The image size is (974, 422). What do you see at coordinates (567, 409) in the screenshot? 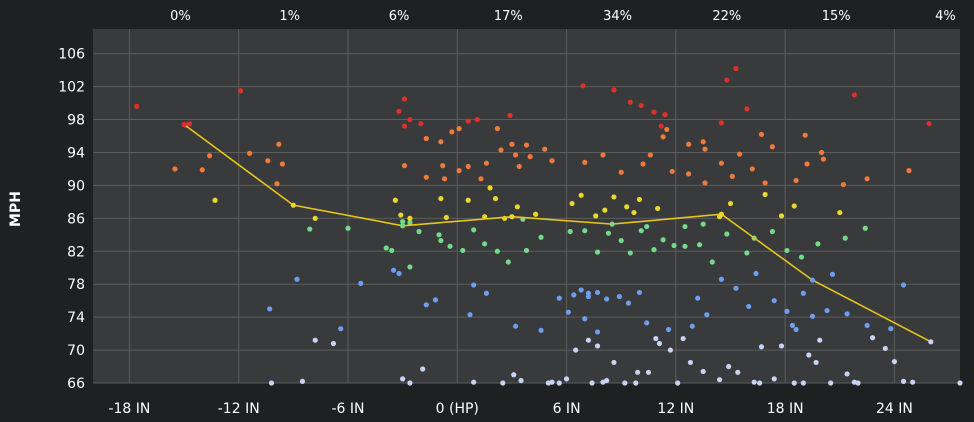
I see `x-tick-label: 6 IN` at bounding box center [567, 409].